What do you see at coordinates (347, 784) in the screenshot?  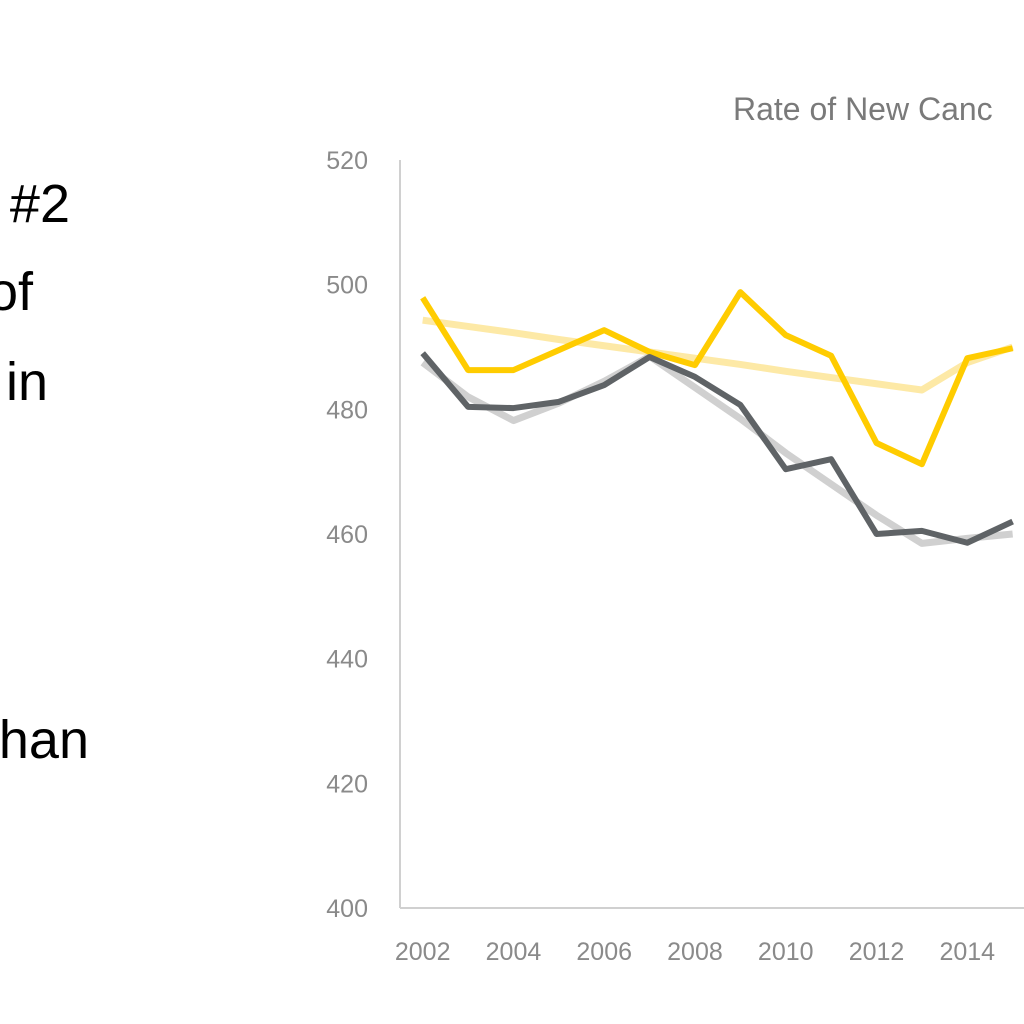 I see `y-tick-label: 420` at bounding box center [347, 784].